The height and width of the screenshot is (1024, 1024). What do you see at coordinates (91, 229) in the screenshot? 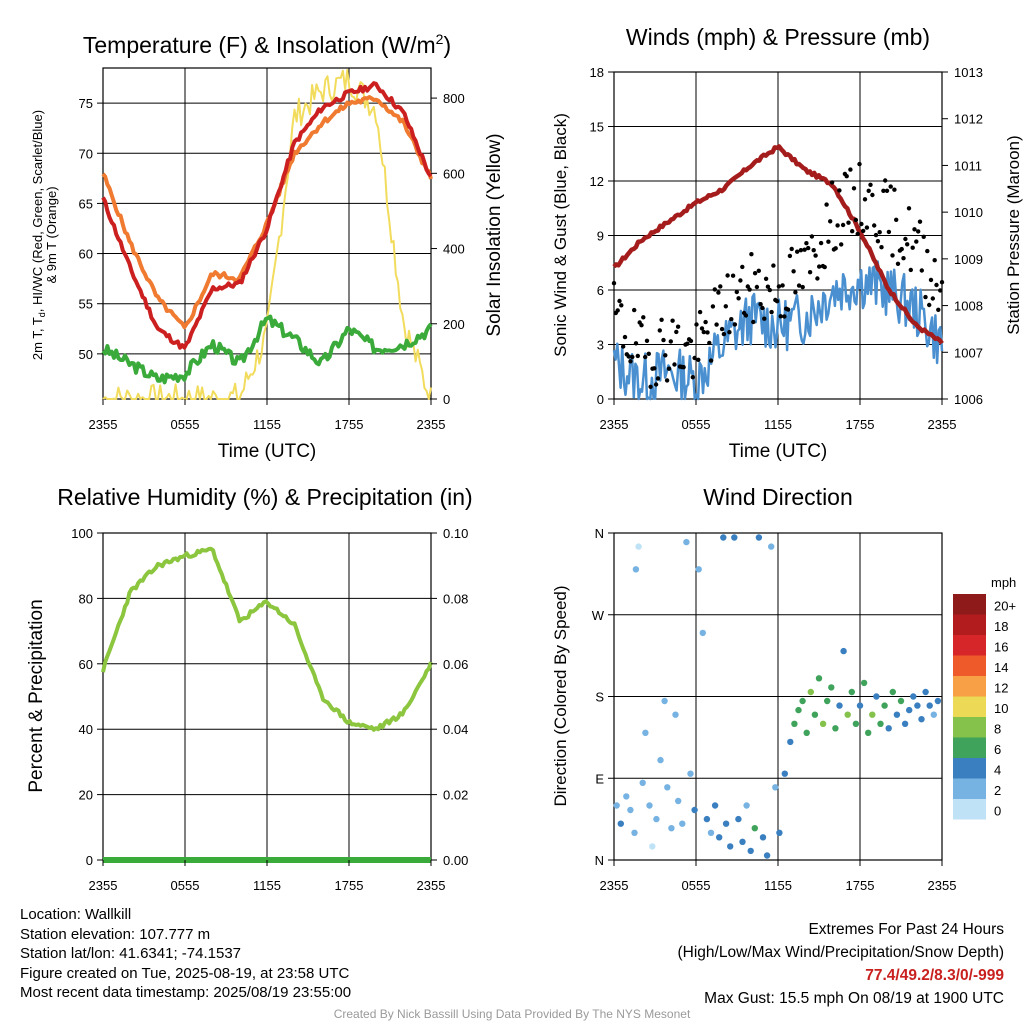
I see `temperature-yticks: 50 55 60 65 70 75` at bounding box center [91, 229].